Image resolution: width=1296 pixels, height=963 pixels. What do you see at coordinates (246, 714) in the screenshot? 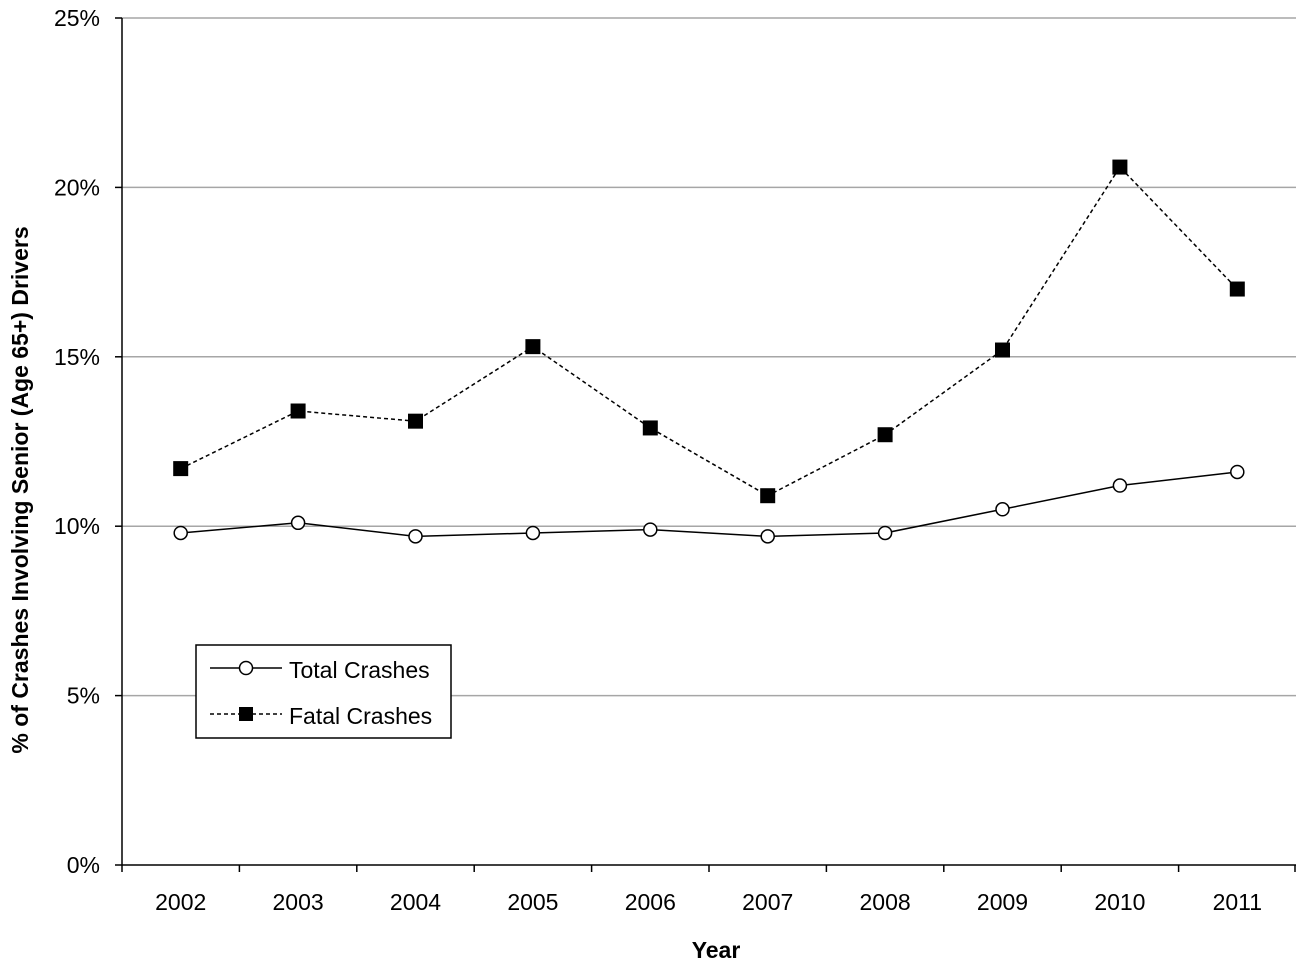
I see `legend-fatal-crashes-marker` at bounding box center [246, 714].